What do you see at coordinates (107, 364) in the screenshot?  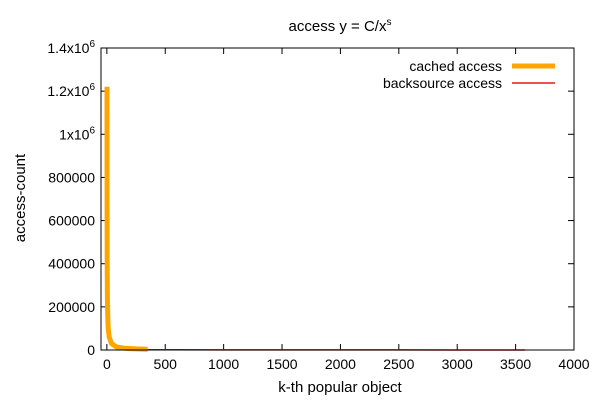 I see `x-tick-label: 0` at bounding box center [107, 364].